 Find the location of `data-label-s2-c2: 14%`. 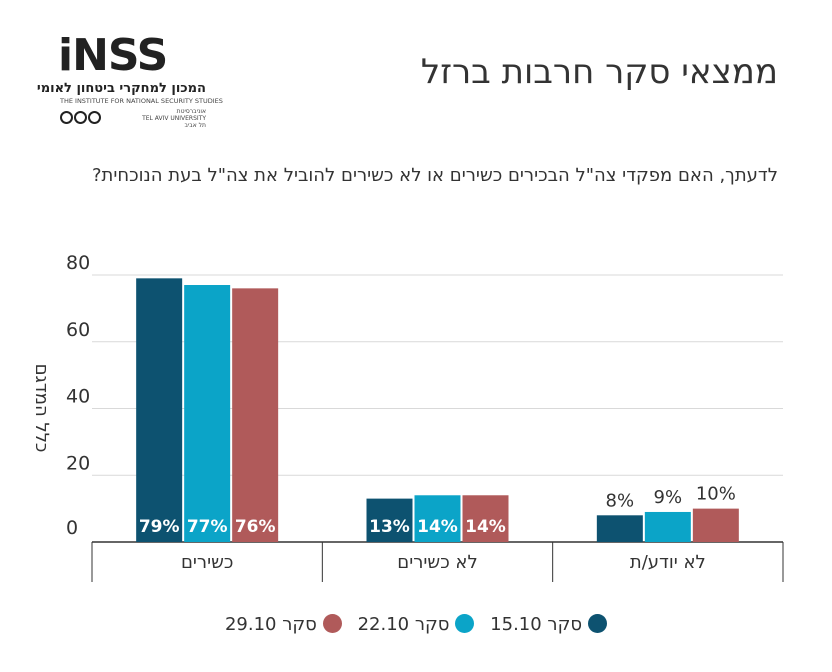

data-label-s2-c2: 14% is located at coordinates (437, 527).